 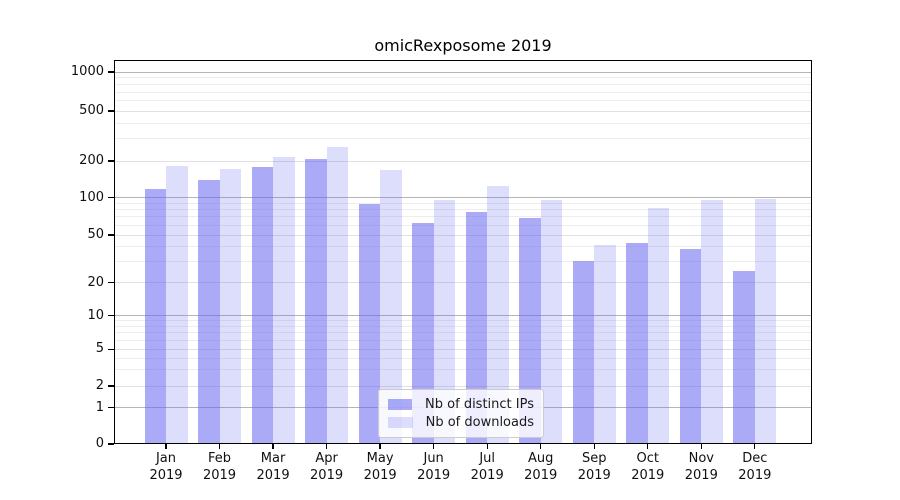 What do you see at coordinates (400, 404) in the screenshot?
I see `legend-swatch-distinct-ips-icon` at bounding box center [400, 404].